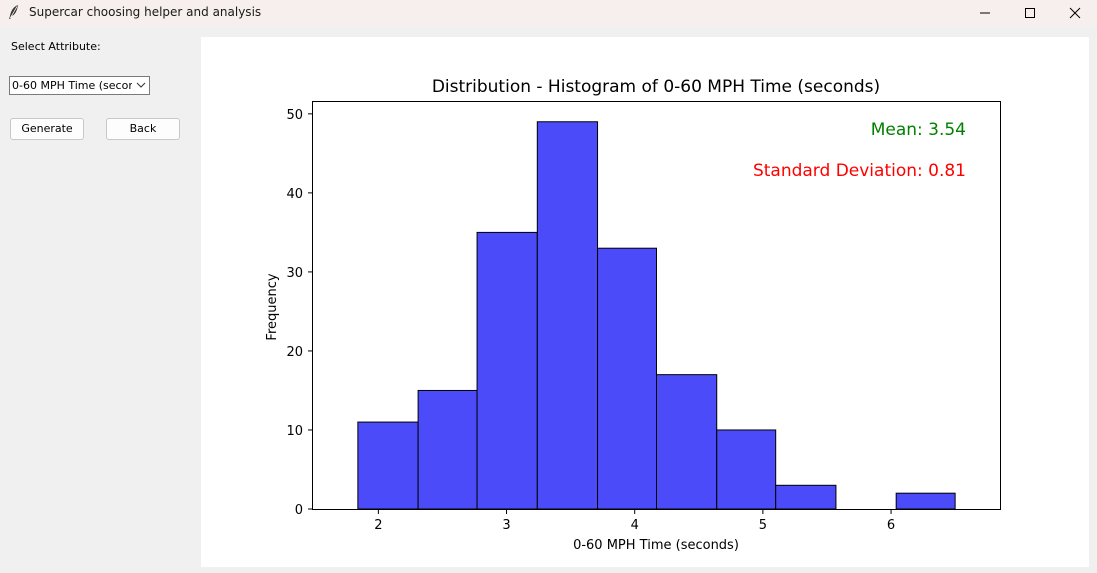  I want to click on minimize-icon, so click(985, 13).